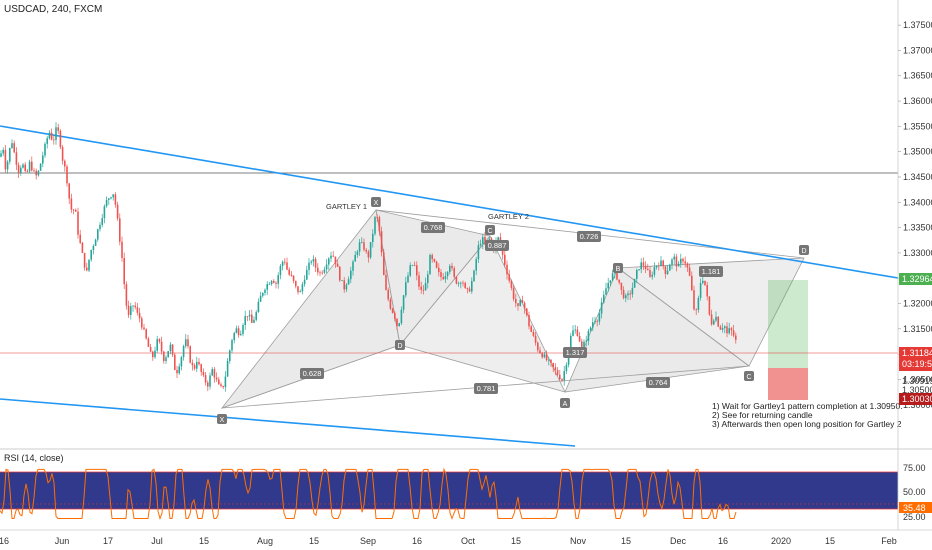  I want to click on point-x-gartley-1: X, so click(222, 419).